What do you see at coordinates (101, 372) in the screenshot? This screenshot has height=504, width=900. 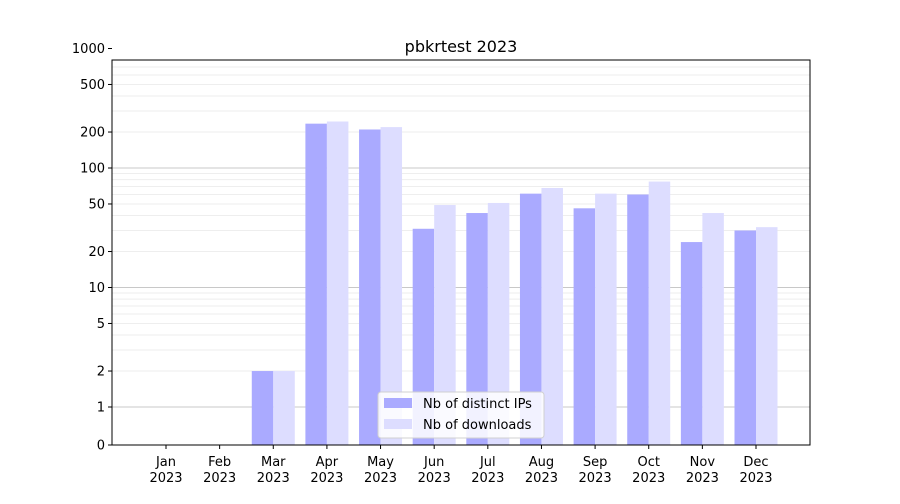 I see `y-tick-label: 2` at bounding box center [101, 372].